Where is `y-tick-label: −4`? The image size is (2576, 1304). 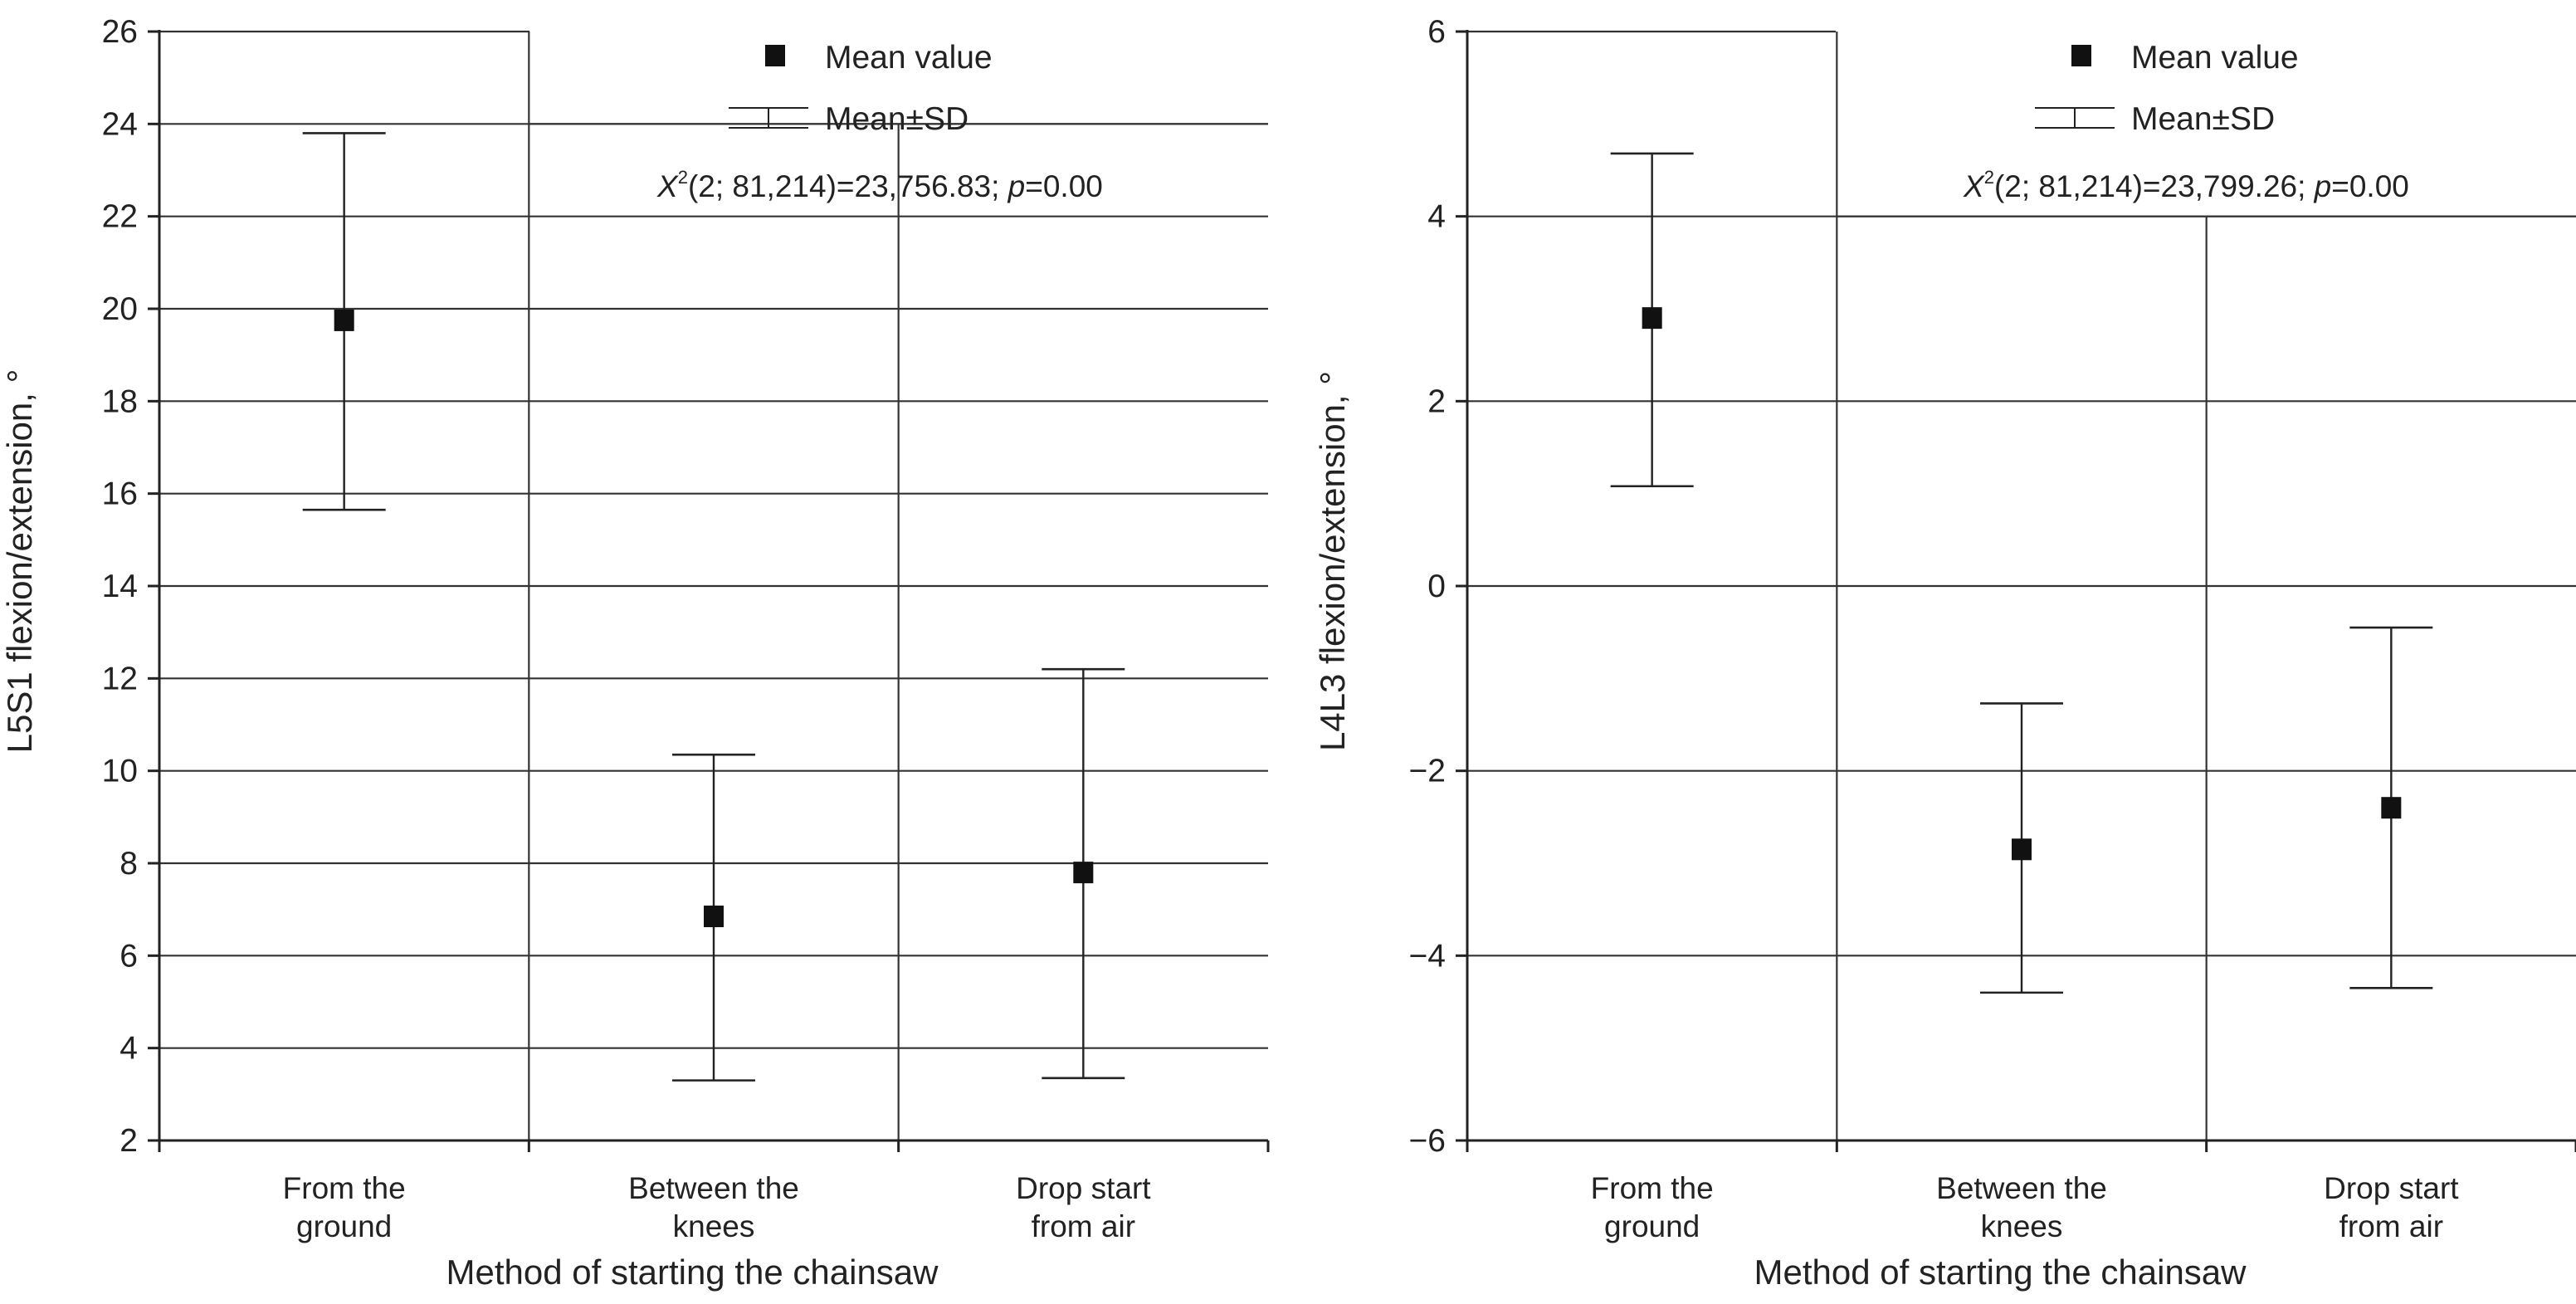
y-tick-label: −4 is located at coordinates (1428, 956).